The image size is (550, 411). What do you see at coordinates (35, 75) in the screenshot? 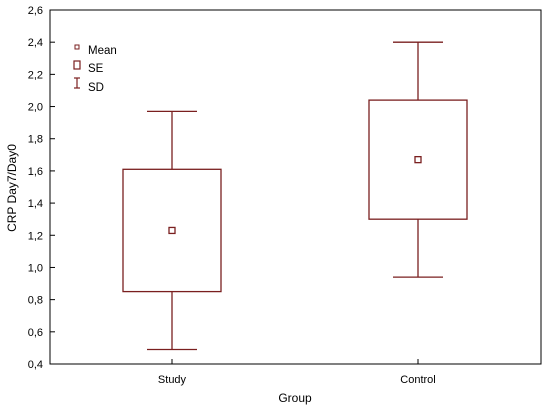
I see `y-tick-label: 2,2` at bounding box center [35, 75].